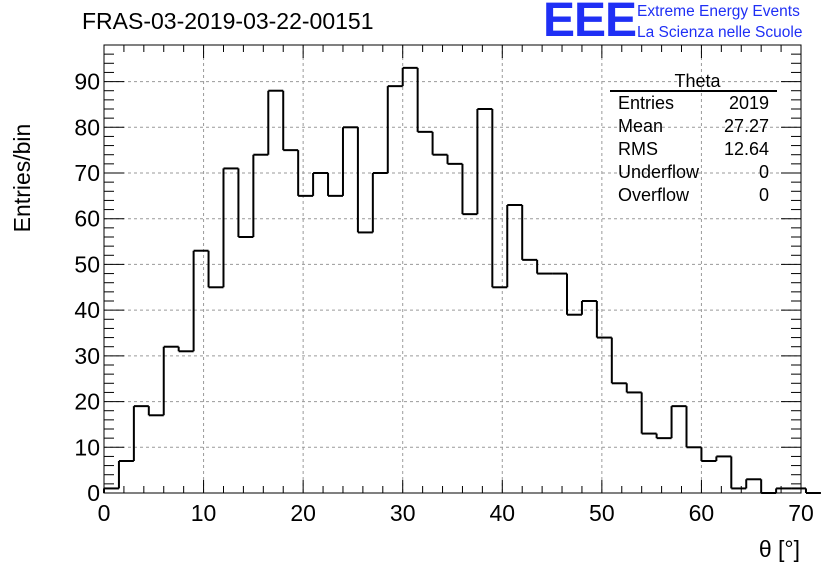 The height and width of the screenshot is (572, 836). I want to click on logo-line-2: La Scienza nelle Scuole, so click(720, 32).